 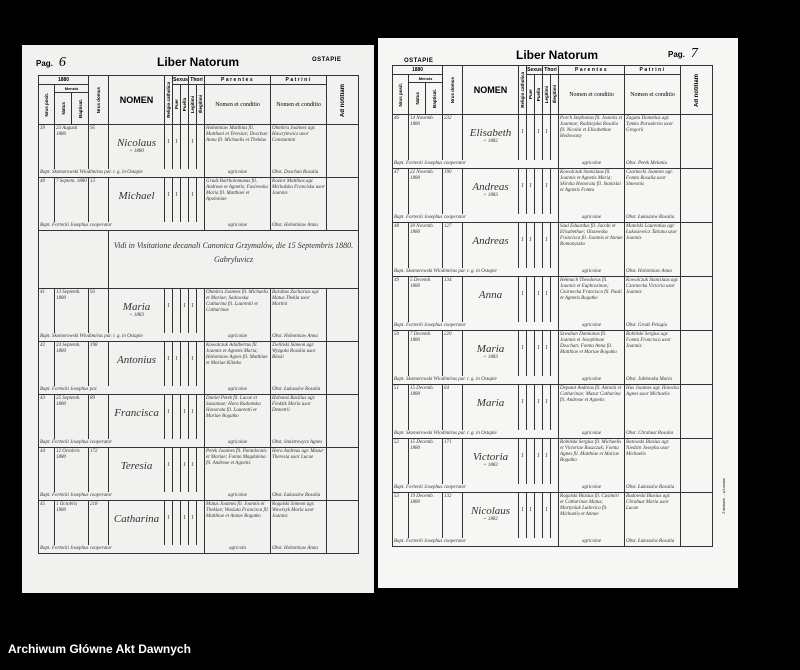 I want to click on obstetrix: Obst. Grodz Pelagia, so click(x=653, y=326).